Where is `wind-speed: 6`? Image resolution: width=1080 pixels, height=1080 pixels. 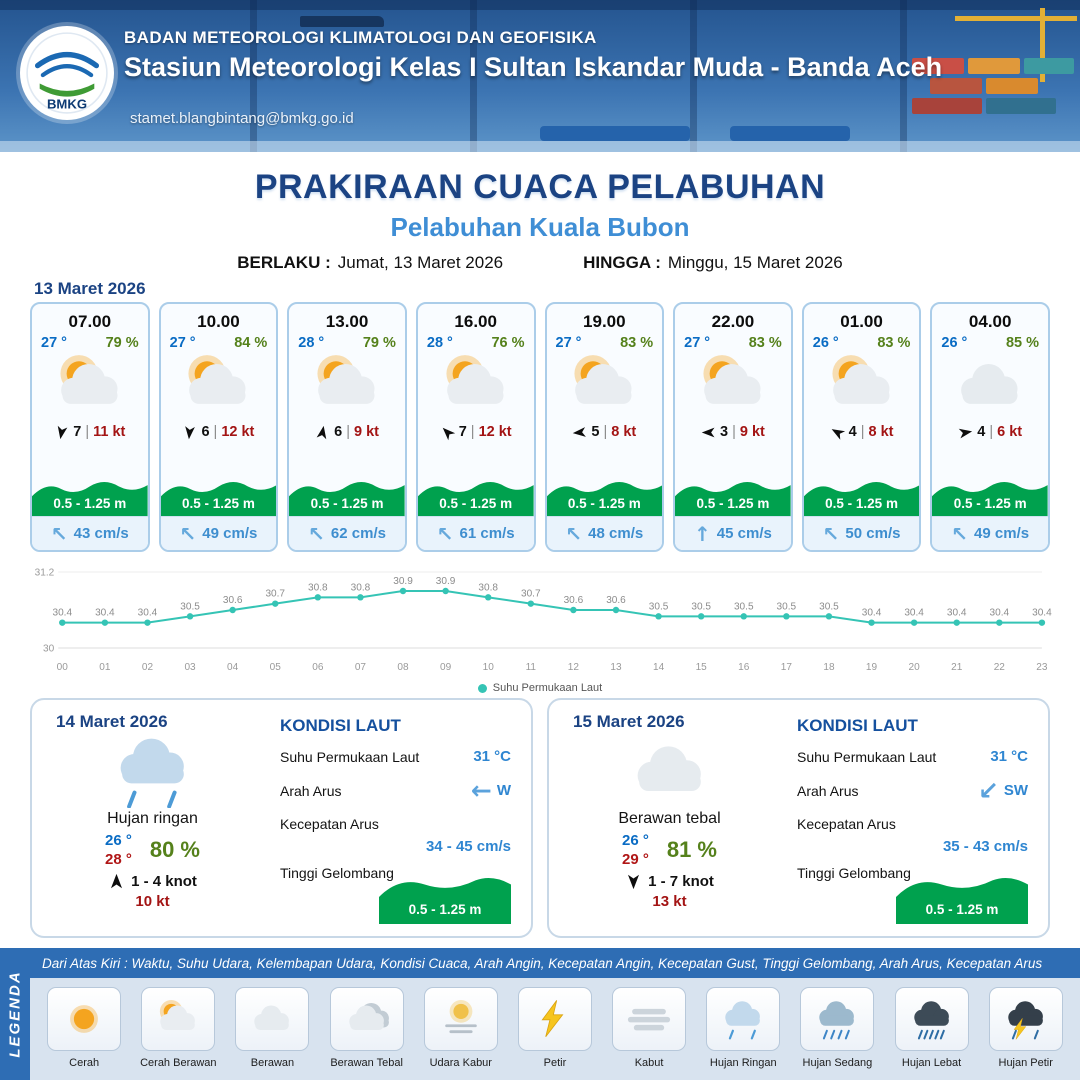 wind-speed: 6 is located at coordinates (205, 432).